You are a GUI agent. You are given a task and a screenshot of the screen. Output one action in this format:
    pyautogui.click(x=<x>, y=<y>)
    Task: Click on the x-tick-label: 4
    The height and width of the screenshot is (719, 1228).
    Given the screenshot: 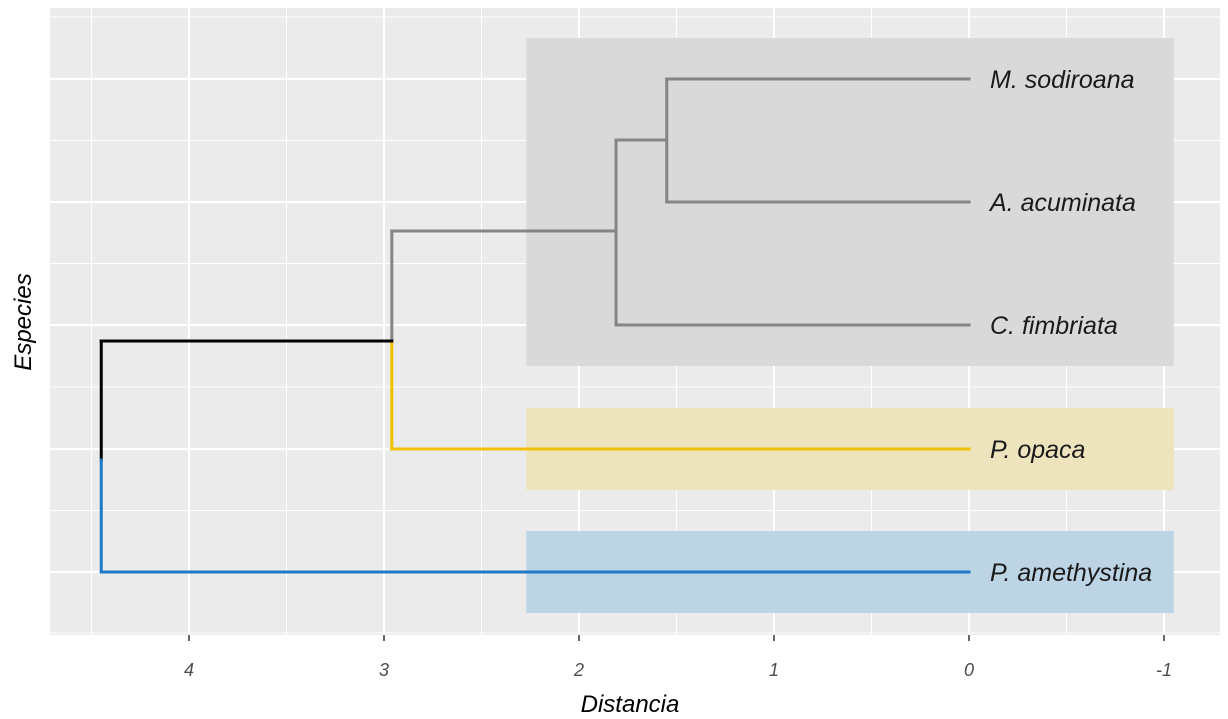 What is the action you would take?
    pyautogui.click(x=189, y=670)
    